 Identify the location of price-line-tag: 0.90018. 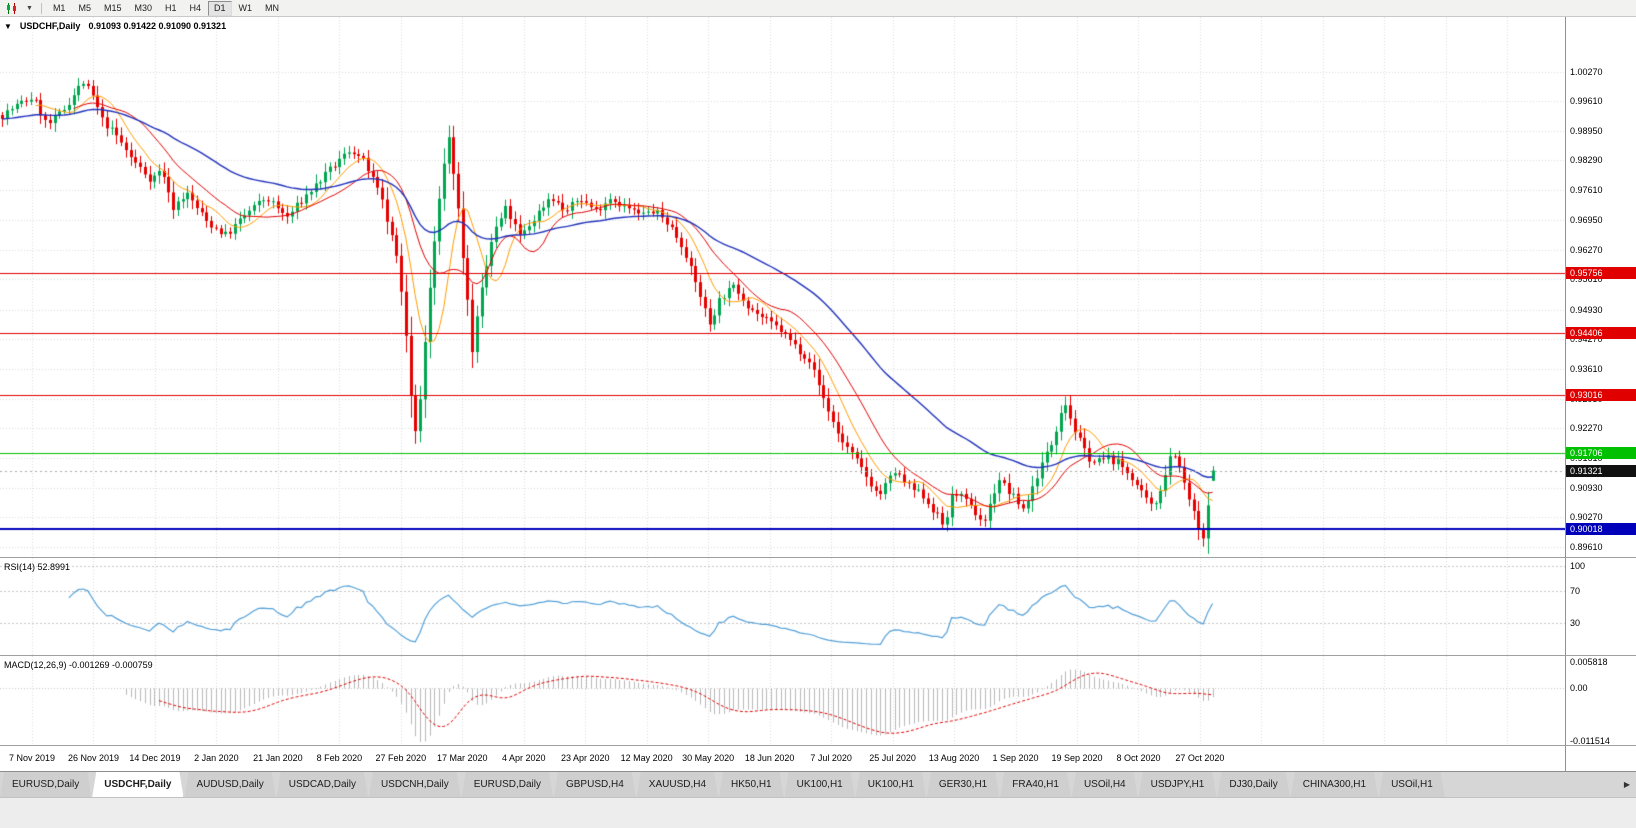
(1601, 528).